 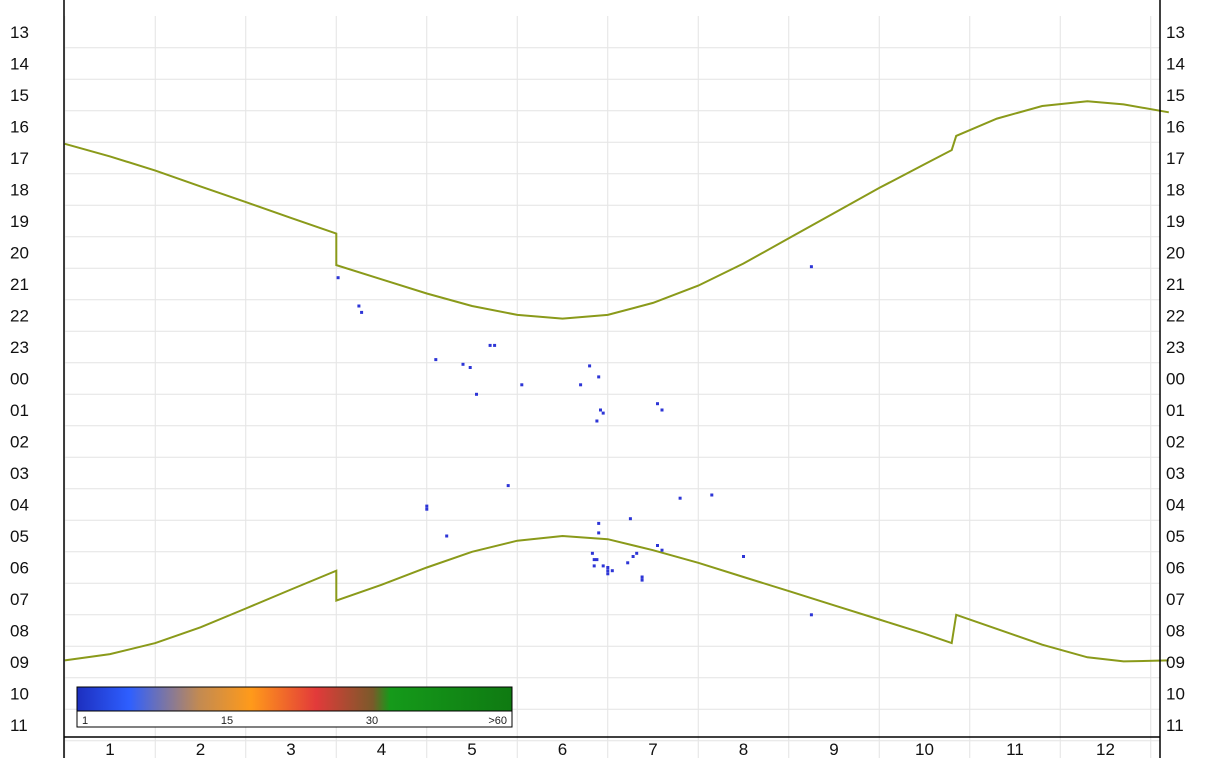 What do you see at coordinates (1105, 749) in the screenshot?
I see `x-tick-label: 12` at bounding box center [1105, 749].